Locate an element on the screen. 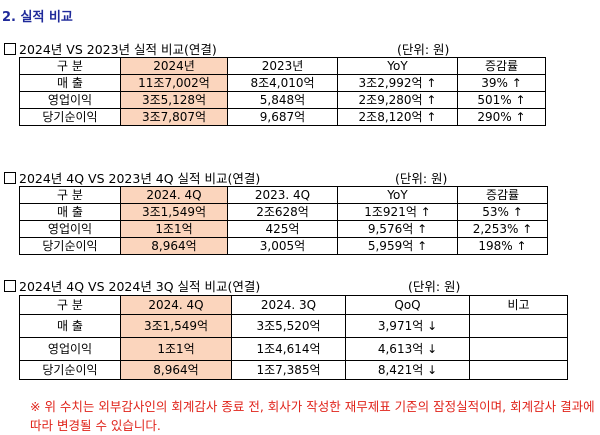 The height and width of the screenshot is (435, 600). change-value: 8,421억 ↓ is located at coordinates (407, 370).